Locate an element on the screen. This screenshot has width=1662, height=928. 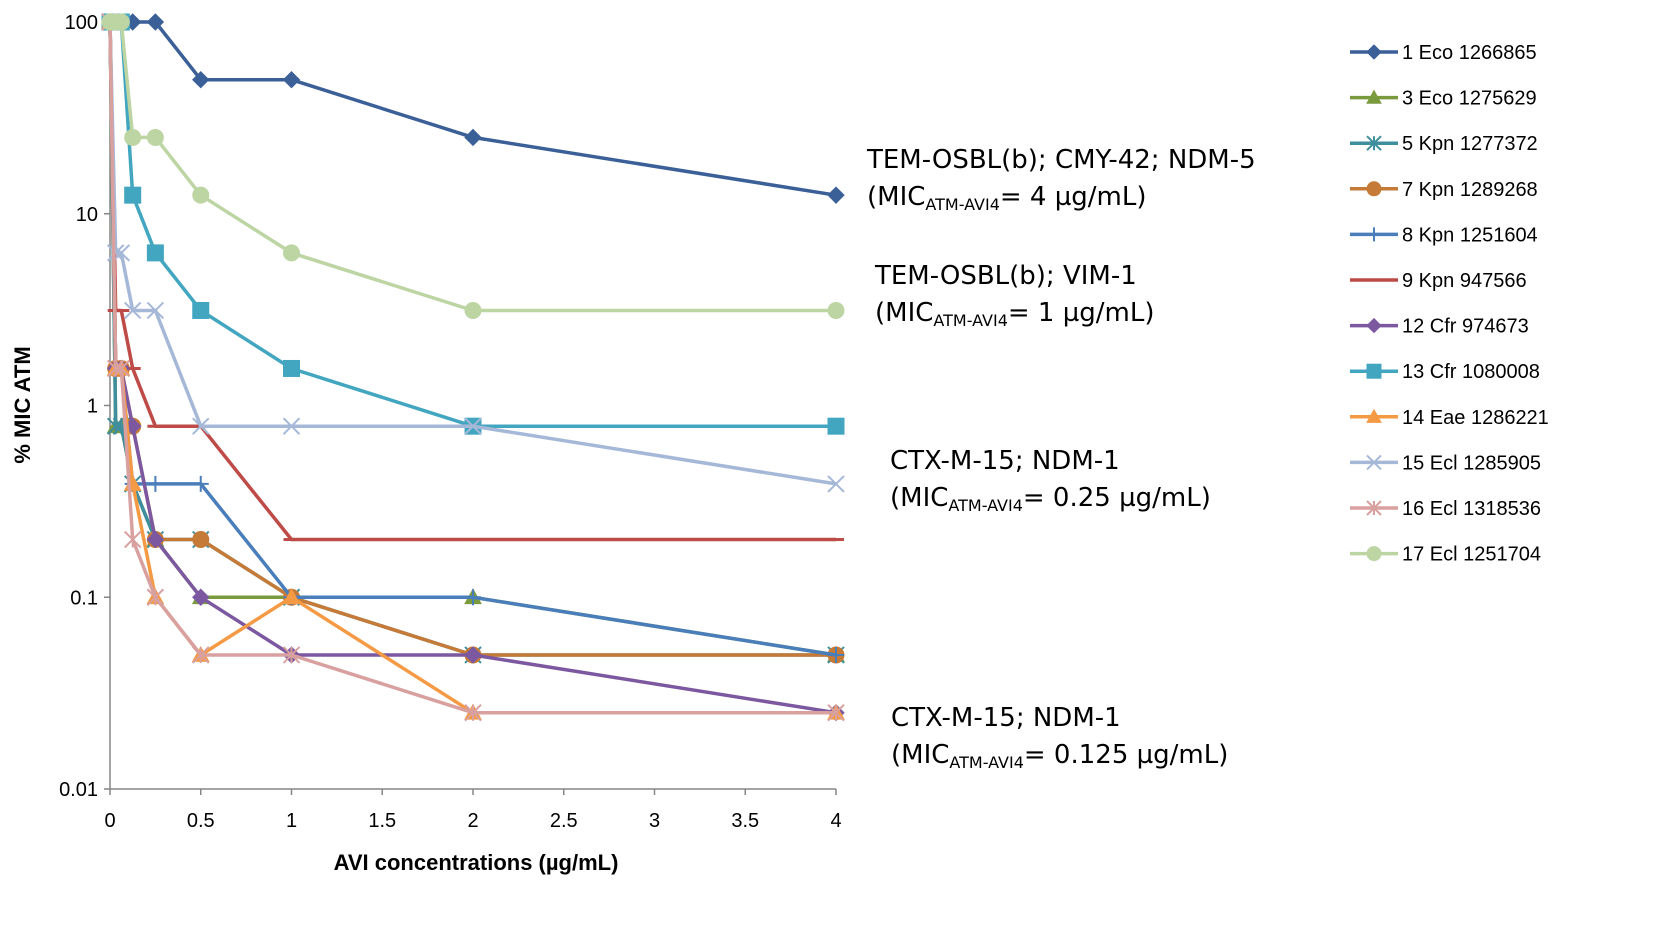
annotation-3-line1: CTX-M-15; NDM-1 is located at coordinates (1005, 461).